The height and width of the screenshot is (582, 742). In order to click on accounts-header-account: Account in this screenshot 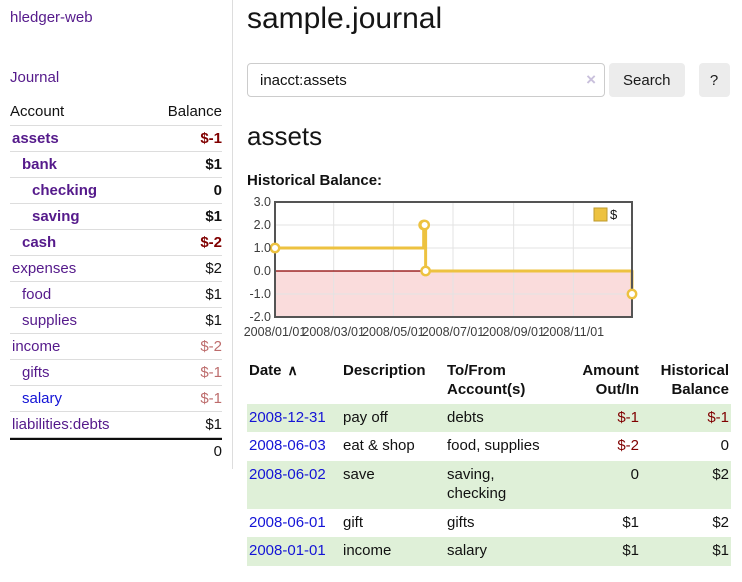, I will do `click(37, 111)`.